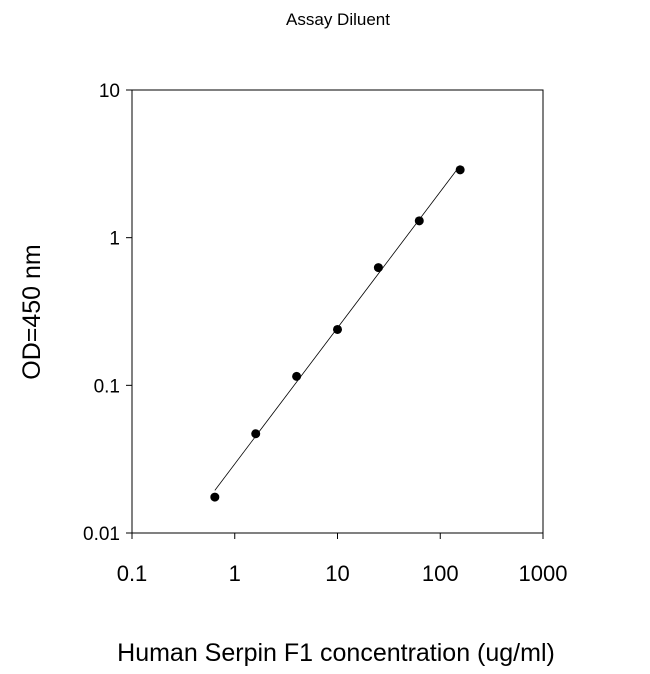  I want to click on x-tick-label: 0.1, so click(132, 573).